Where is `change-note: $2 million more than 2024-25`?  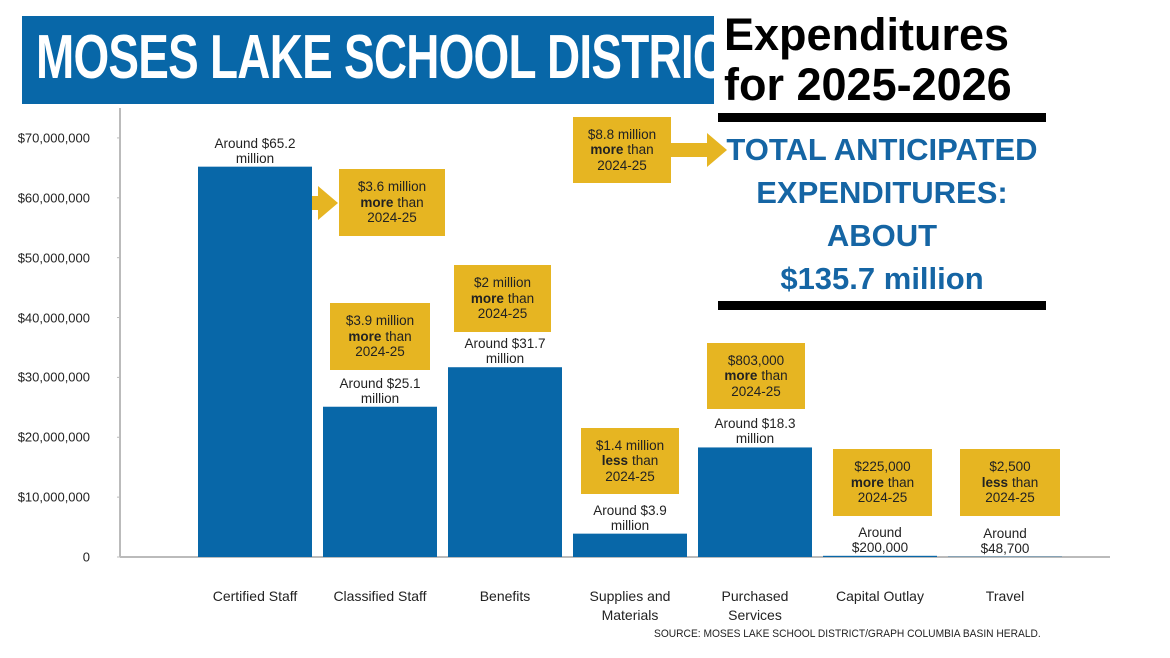
change-note: $2 million more than 2024-25 is located at coordinates (502, 298).